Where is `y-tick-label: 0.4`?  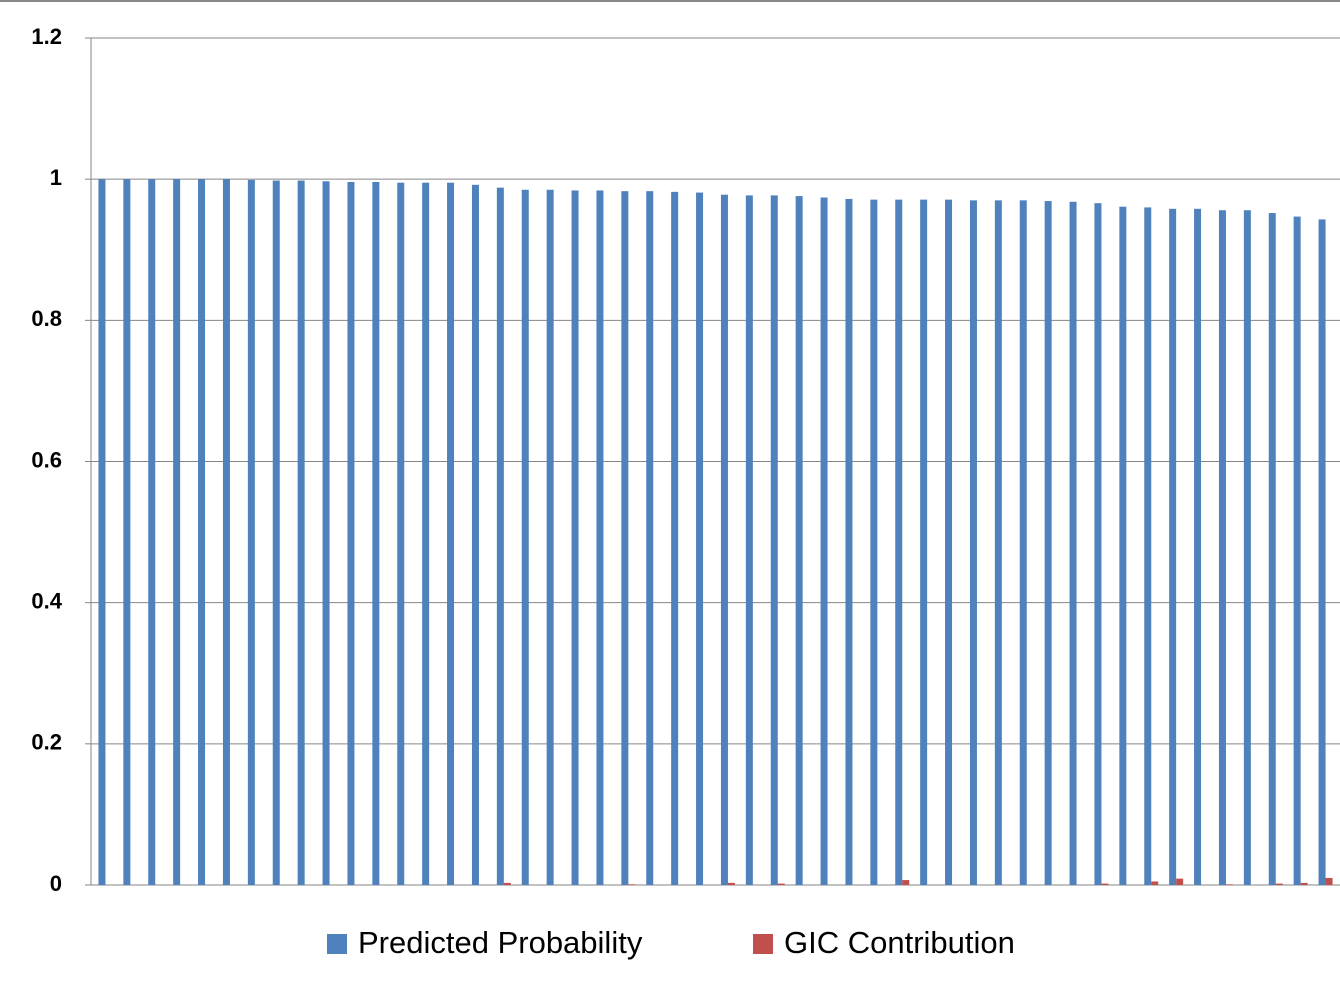
y-tick-label: 0.4 is located at coordinates (46, 600).